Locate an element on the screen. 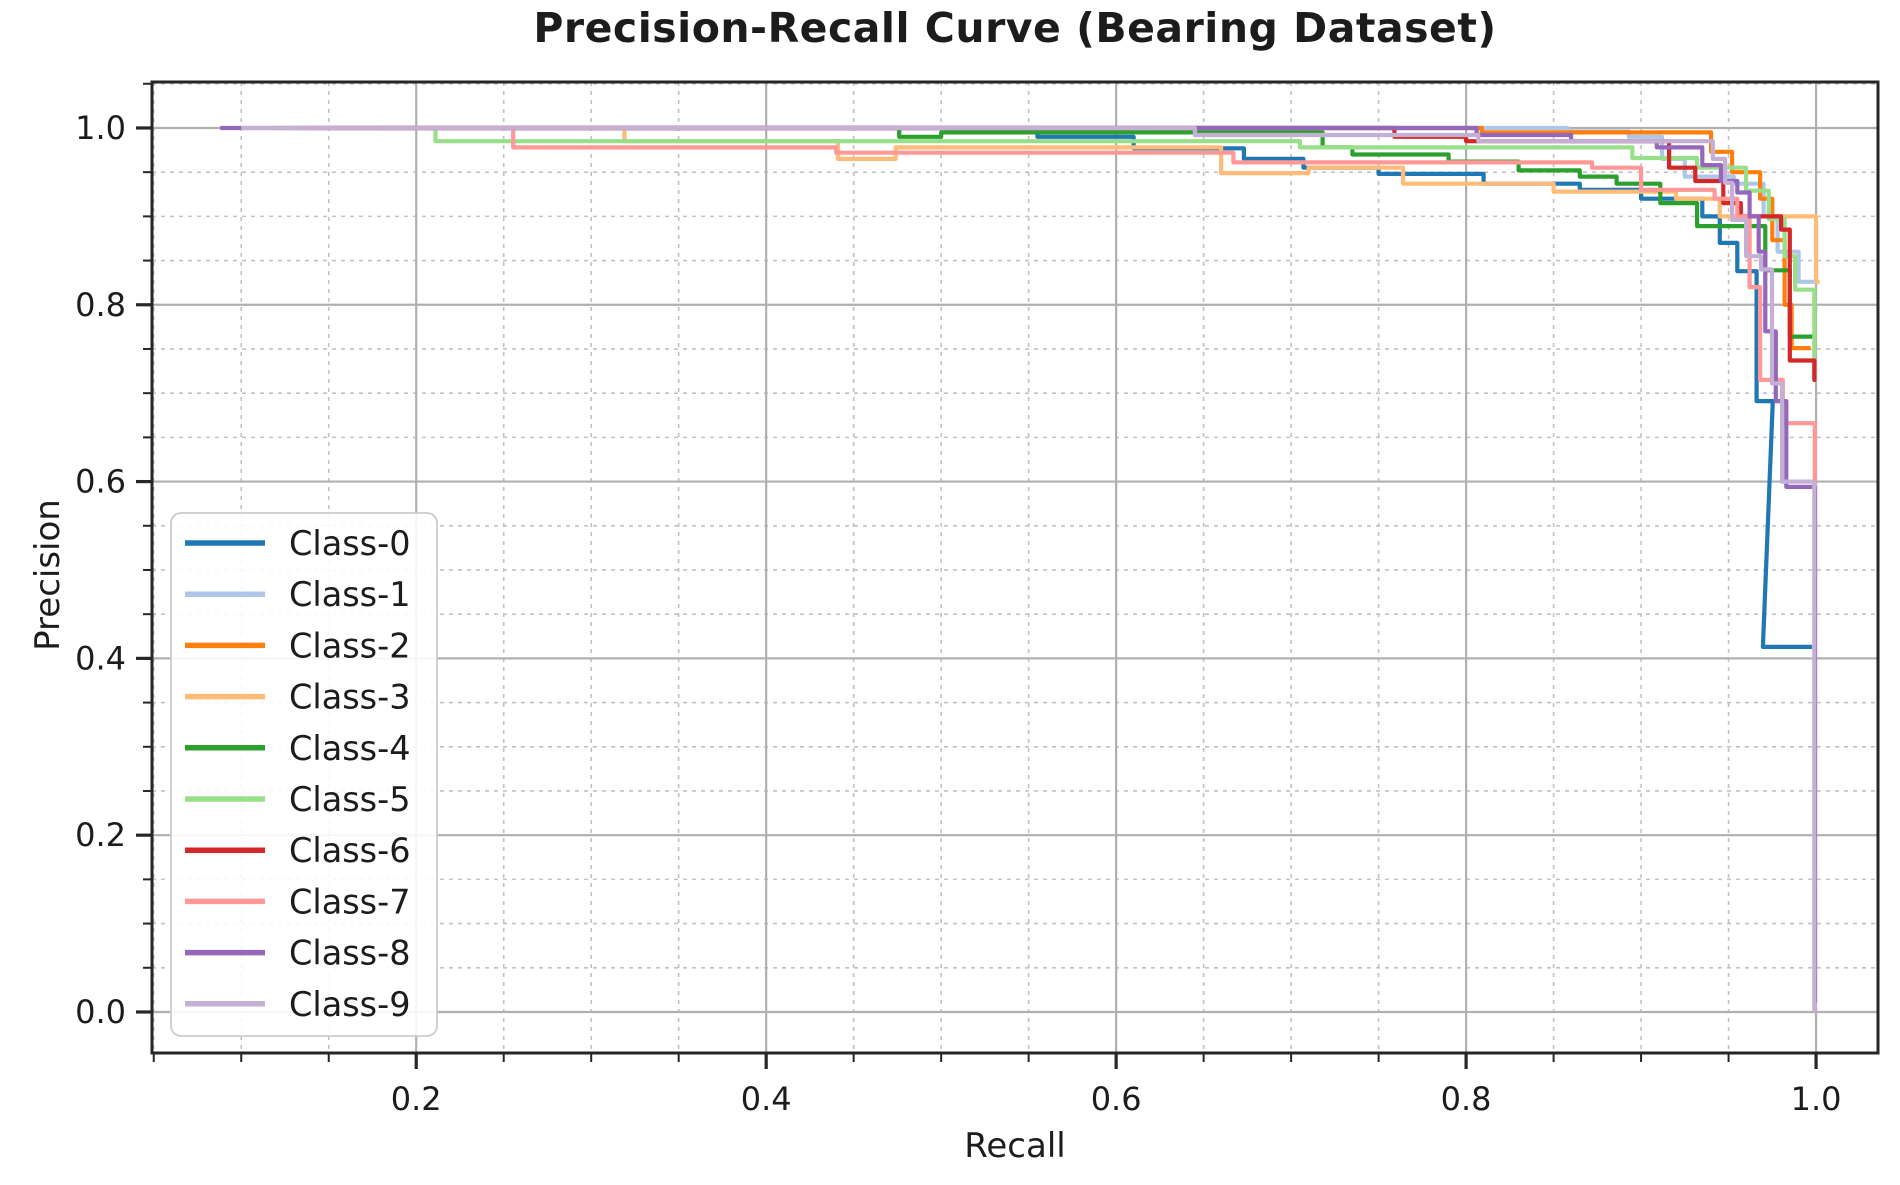  legend-item-class-1: Class-1 is located at coordinates (298, 594).